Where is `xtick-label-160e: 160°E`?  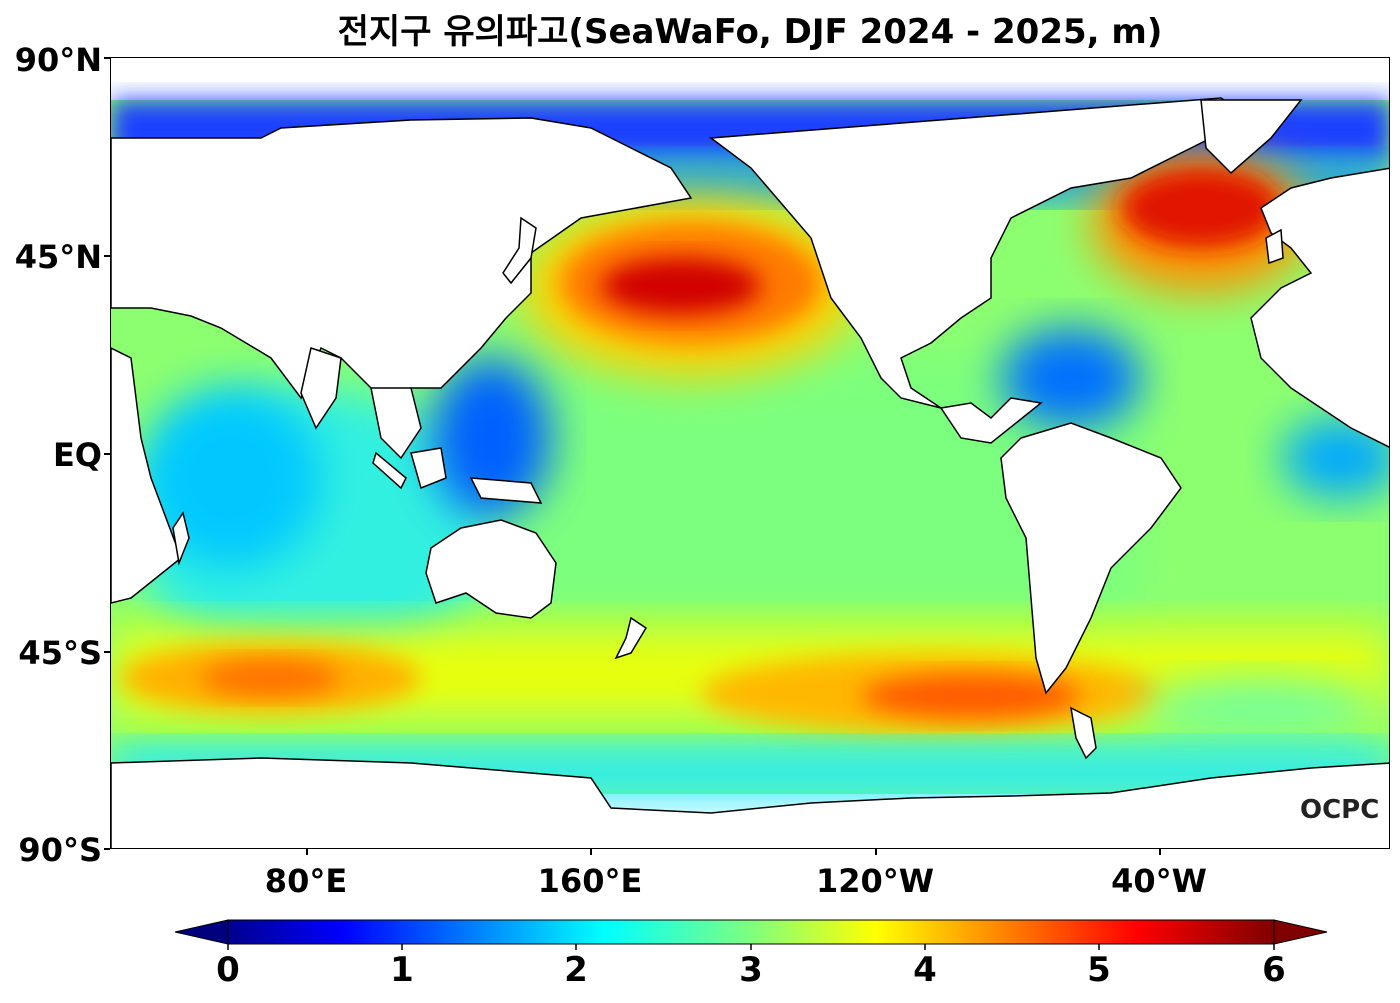
xtick-label-160e: 160°E is located at coordinates (590, 881).